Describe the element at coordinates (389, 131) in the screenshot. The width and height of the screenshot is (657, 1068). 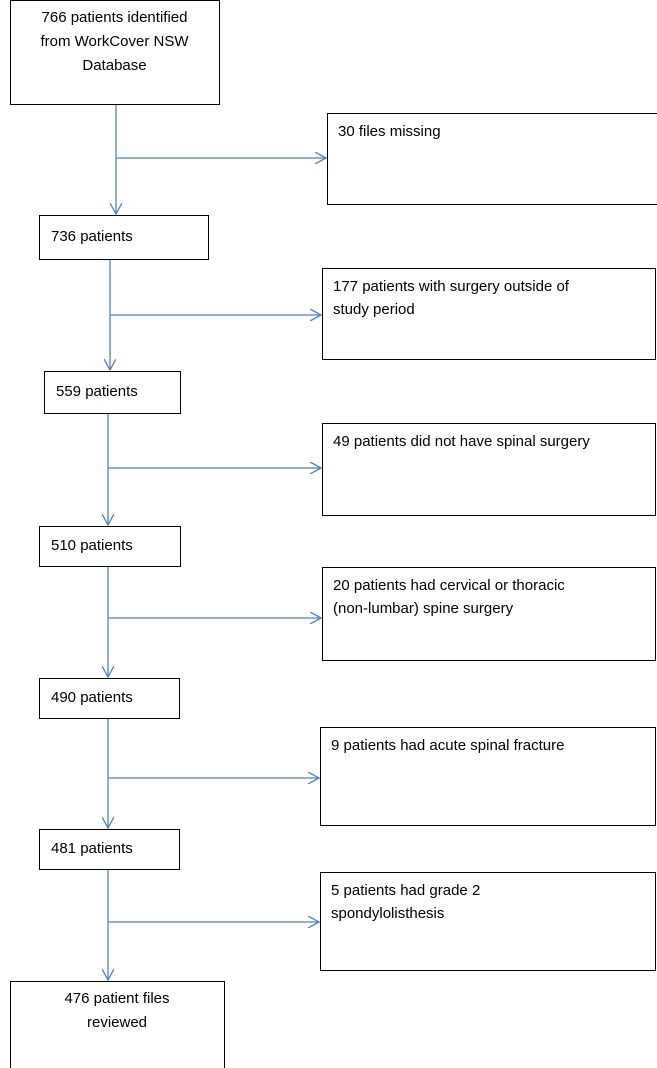
I see `exclusion-label: 30 files missing` at that location.